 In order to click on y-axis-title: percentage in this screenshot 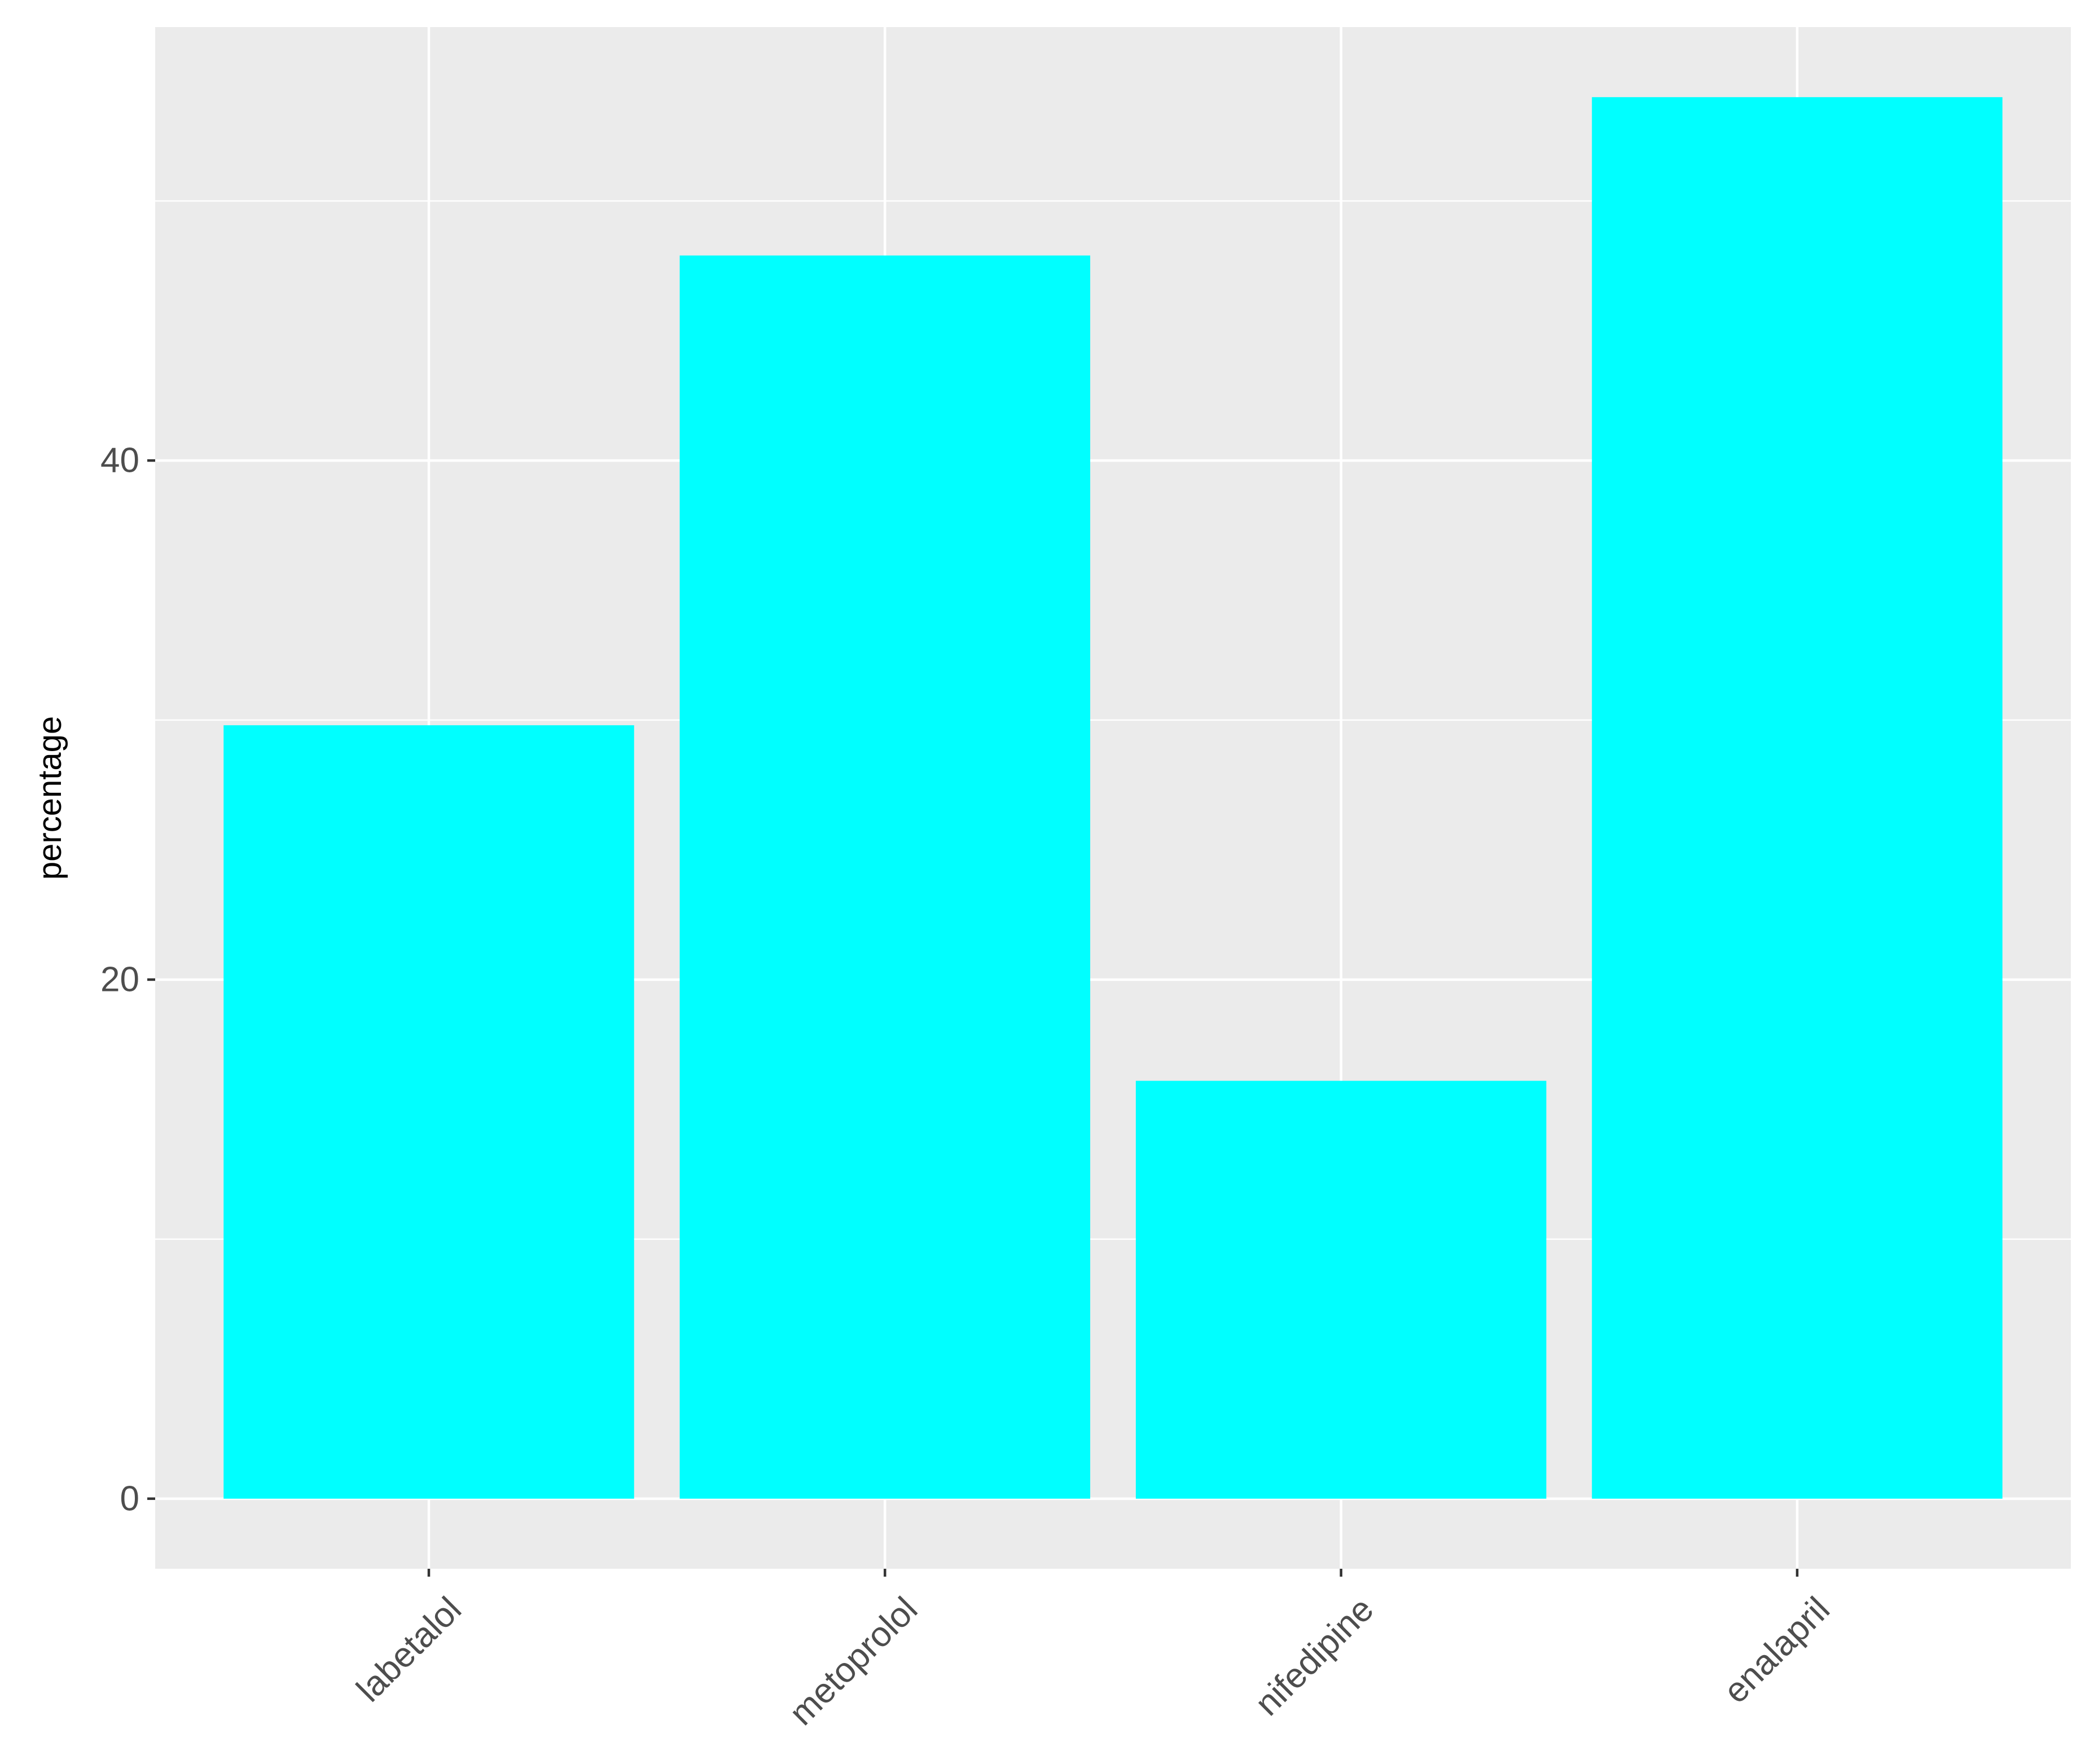, I will do `click(50, 798)`.